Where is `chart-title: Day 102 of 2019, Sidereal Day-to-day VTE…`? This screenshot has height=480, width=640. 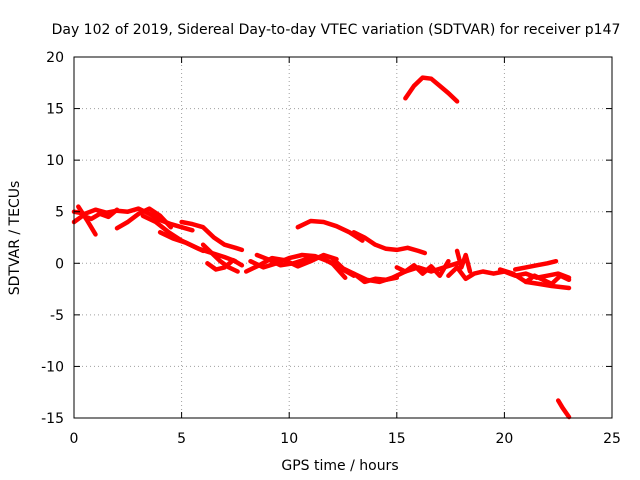 chart-title: Day 102 of 2019, Sidereal Day-to-day VTE… is located at coordinates (336, 30).